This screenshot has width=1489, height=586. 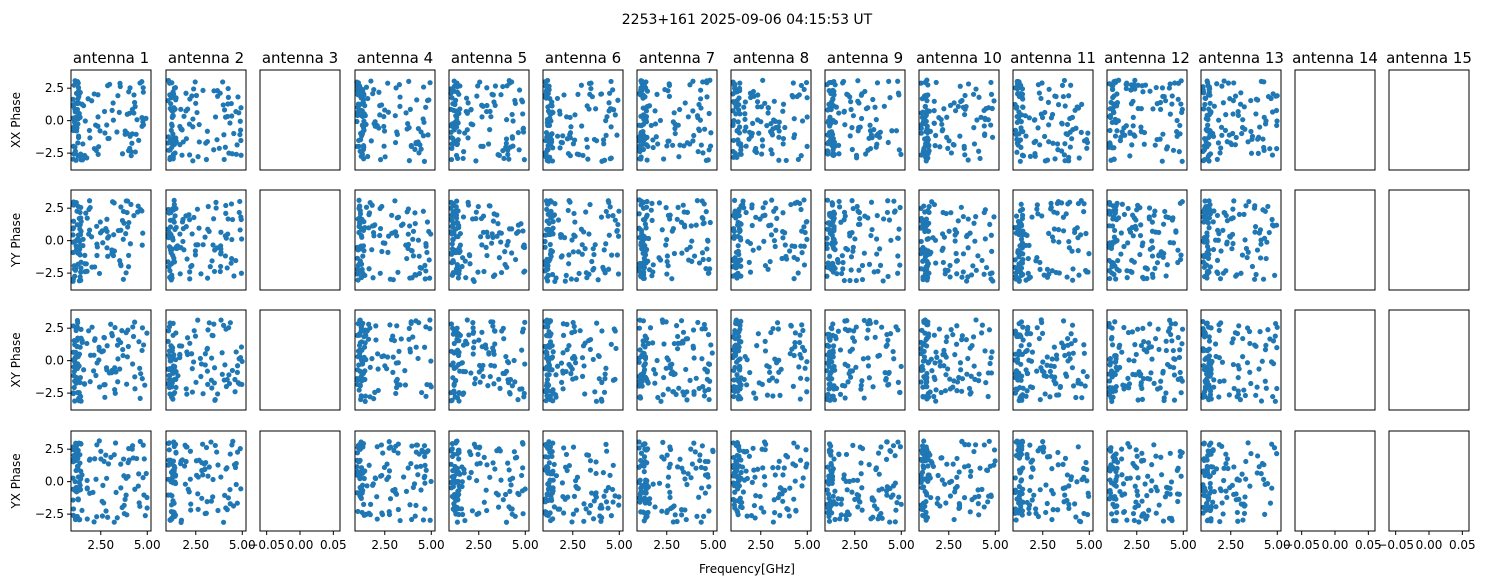 I want to click on panel-title: antenna 2, so click(x=206, y=58).